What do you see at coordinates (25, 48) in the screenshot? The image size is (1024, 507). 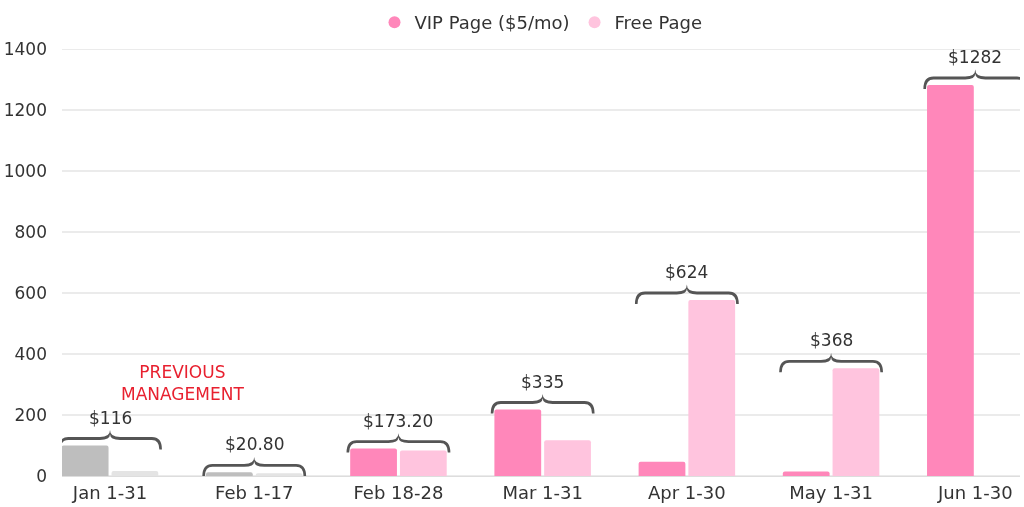 I see `y-tick-label: 1400` at bounding box center [25, 48].